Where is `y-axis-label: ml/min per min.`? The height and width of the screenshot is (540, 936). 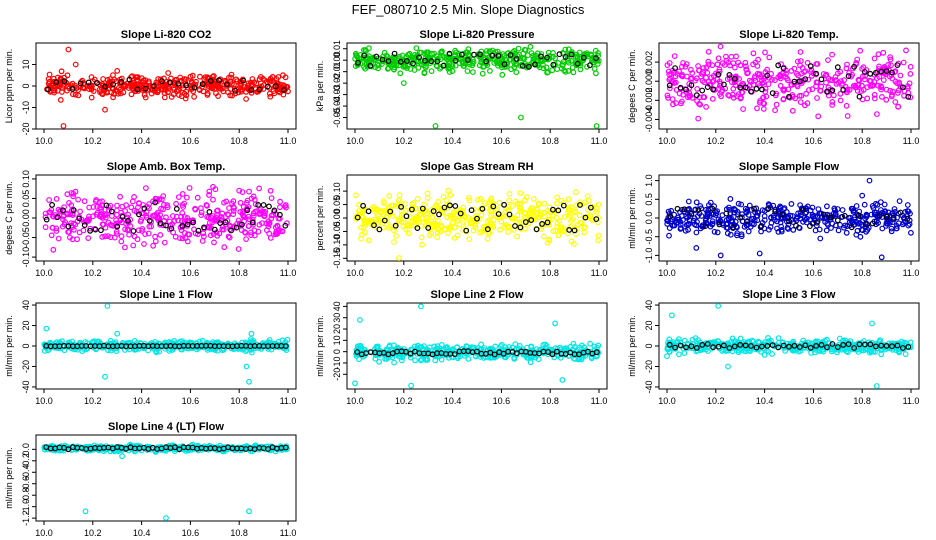
y-axis-label: ml/min per min. is located at coordinates (632, 346).